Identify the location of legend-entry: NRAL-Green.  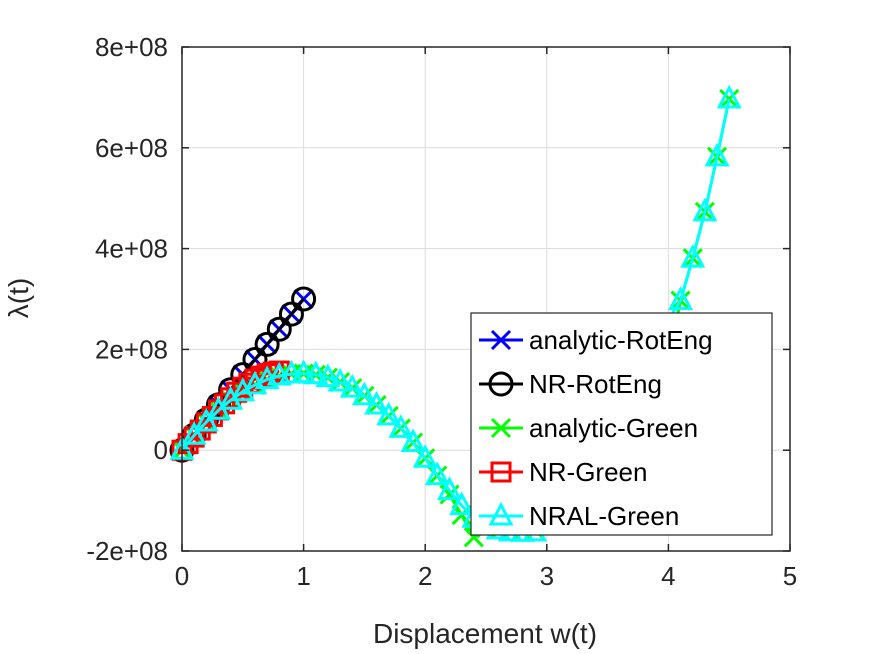
(579, 516).